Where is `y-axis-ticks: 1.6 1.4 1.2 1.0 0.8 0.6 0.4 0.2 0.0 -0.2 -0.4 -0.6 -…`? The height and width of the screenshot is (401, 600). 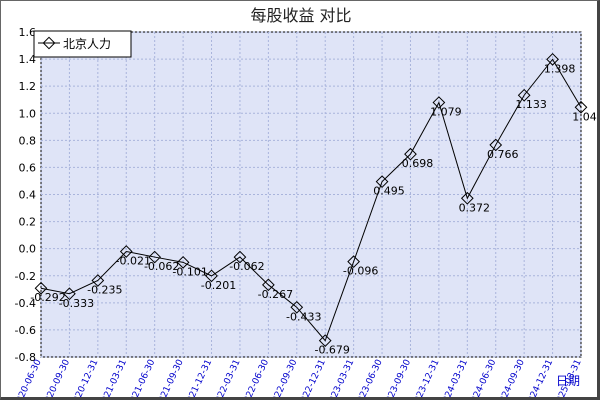 y-axis-ticks: 1.6 1.4 1.2 1.0 0.8 0.6 0.4 0.2 0.0 -0.2 -0.4 -0.6 -… is located at coordinates (25, 195).